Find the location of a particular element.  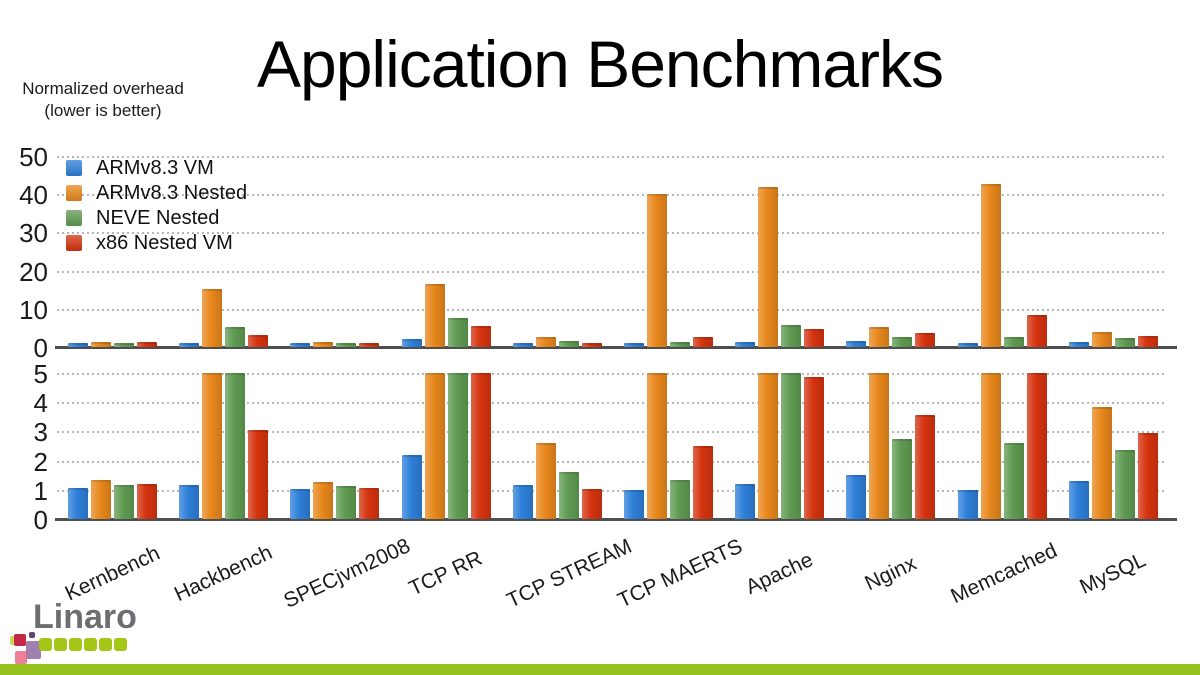

logo-pixel-pink is located at coordinates (21, 657).